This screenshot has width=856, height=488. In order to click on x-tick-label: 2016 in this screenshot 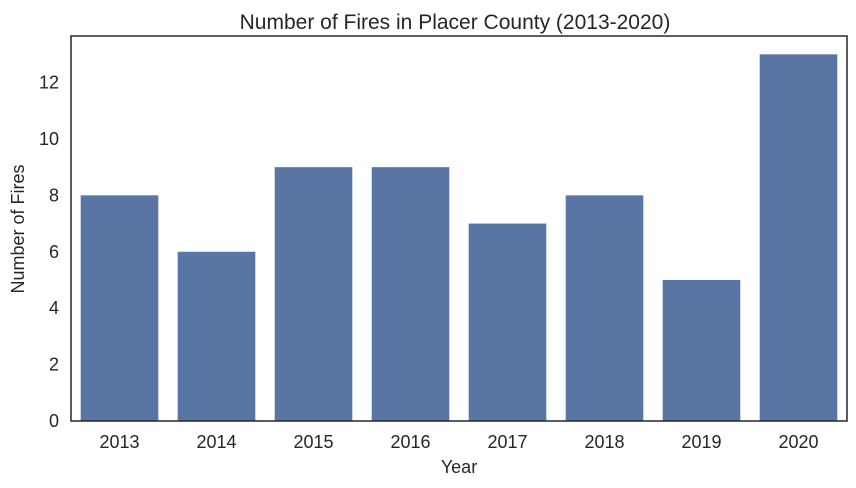, I will do `click(410, 442)`.